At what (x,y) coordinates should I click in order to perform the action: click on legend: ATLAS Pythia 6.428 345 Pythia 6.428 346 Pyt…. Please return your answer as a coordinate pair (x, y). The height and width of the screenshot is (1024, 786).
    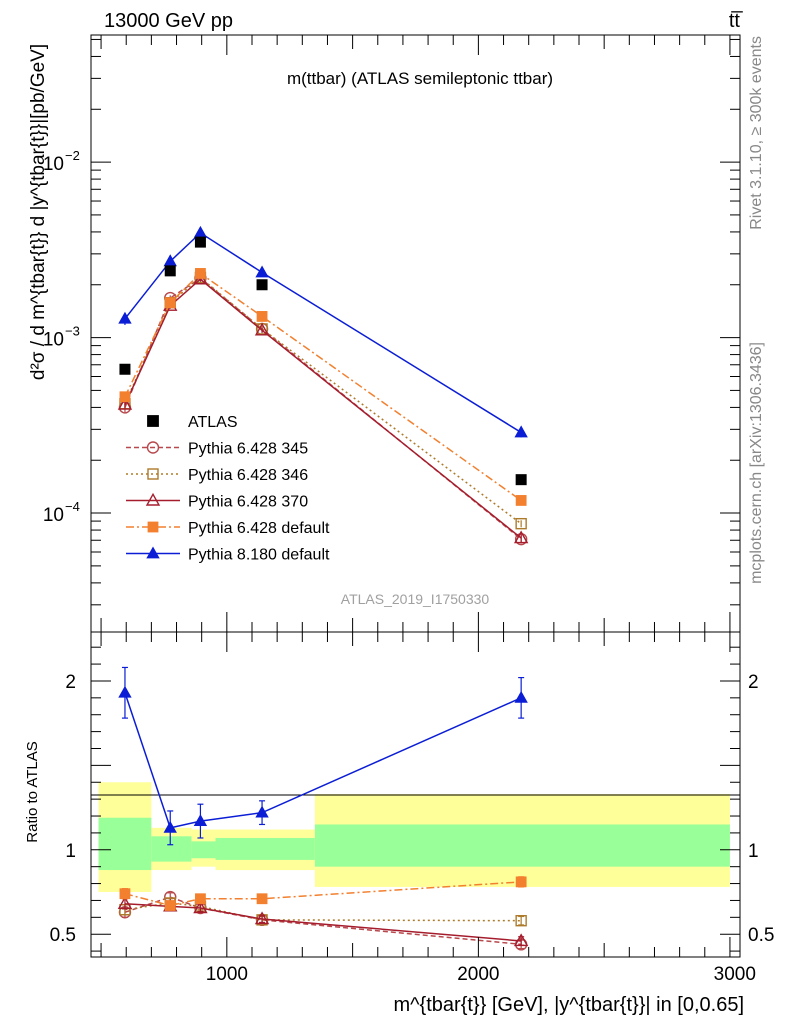
    Looking at the image, I should click on (228, 489).